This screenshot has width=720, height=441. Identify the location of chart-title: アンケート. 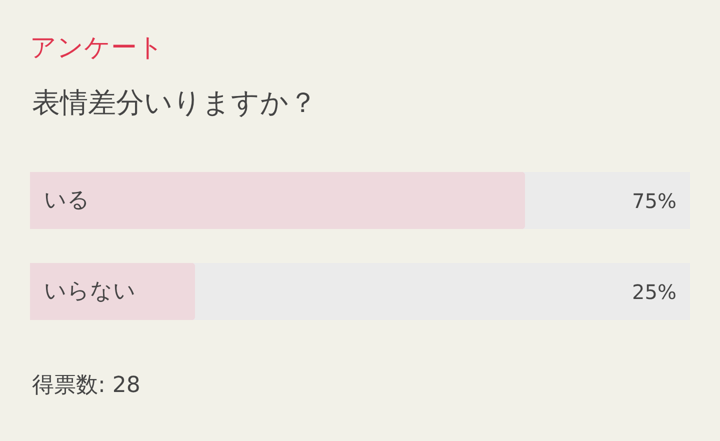
(97, 48).